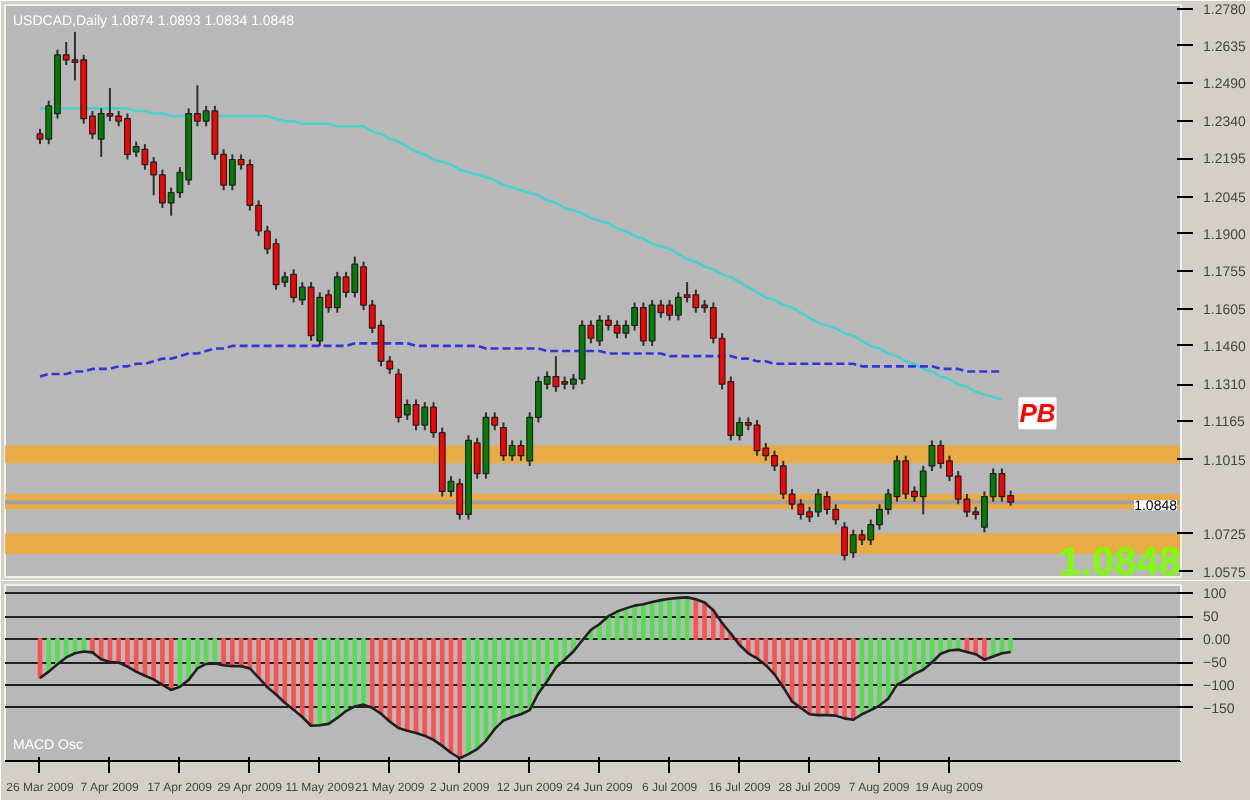 The width and height of the screenshot is (1250, 800). What do you see at coordinates (1037, 413) in the screenshot?
I see `text: PB` at bounding box center [1037, 413].